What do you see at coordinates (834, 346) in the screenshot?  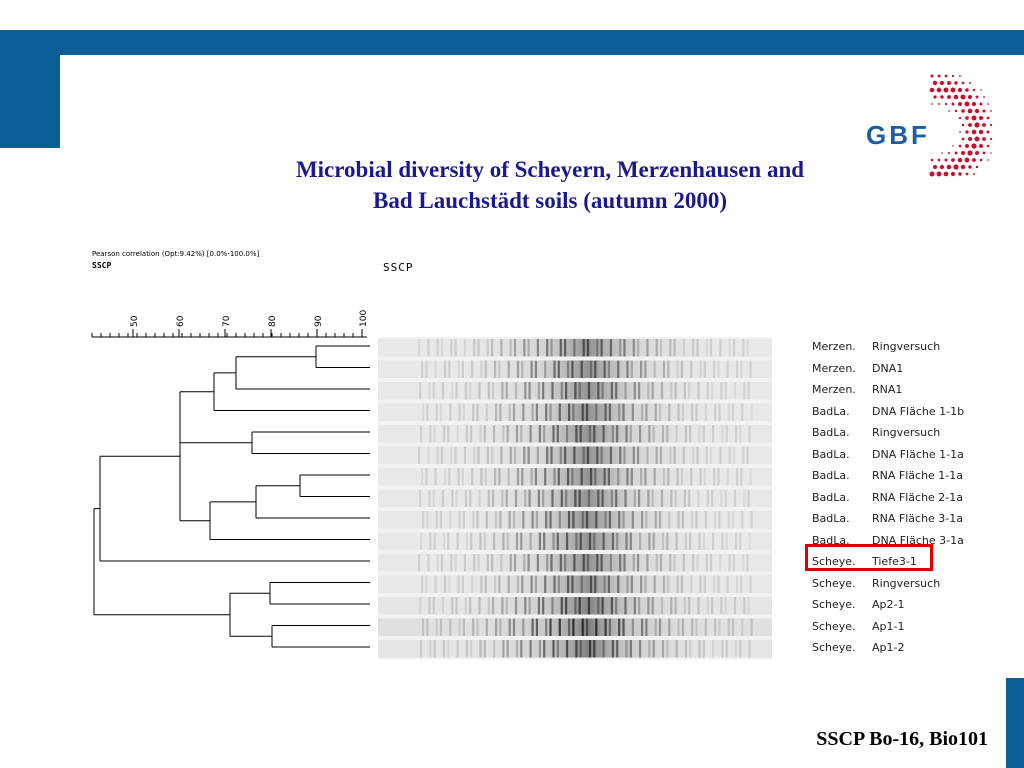 I see `sample-site: Merzen.` at bounding box center [834, 346].